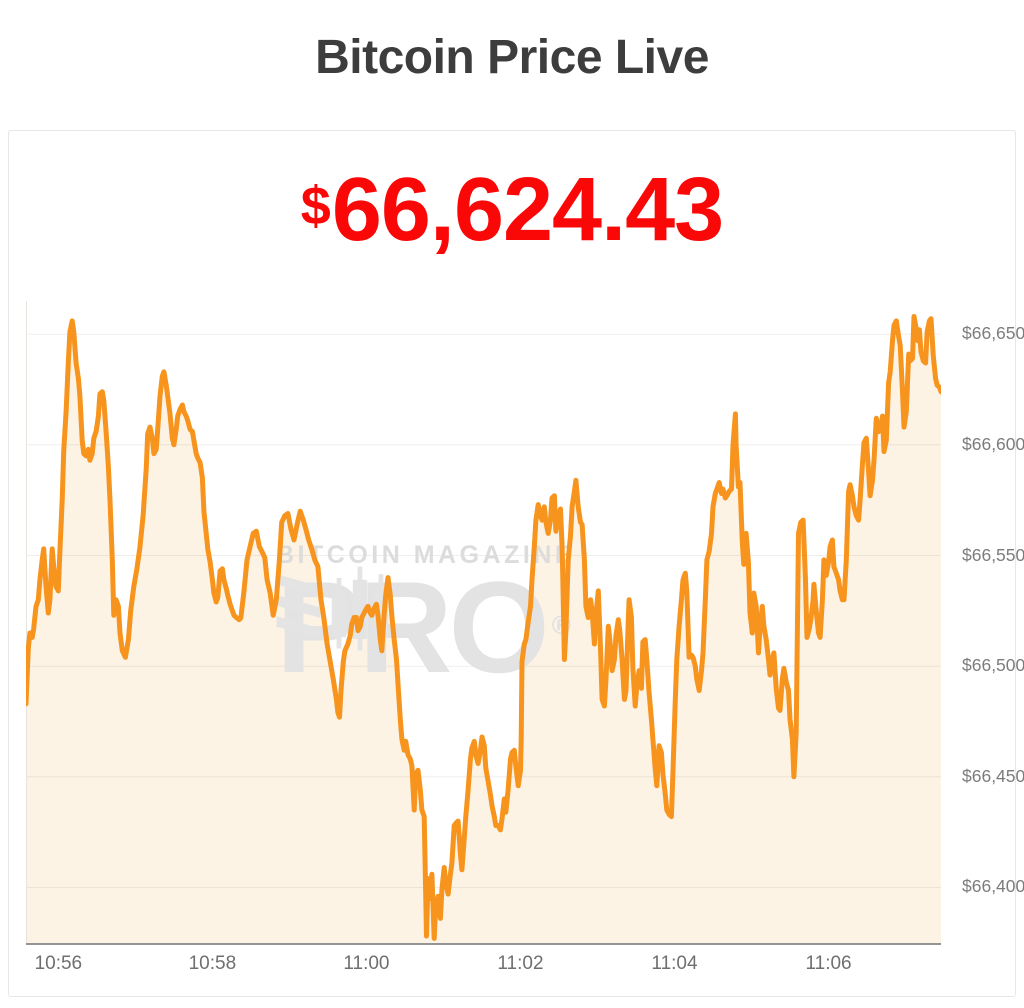 The image size is (1024, 1008). Describe the element at coordinates (993, 665) in the screenshot. I see `y-tick-label: $66,500` at that location.